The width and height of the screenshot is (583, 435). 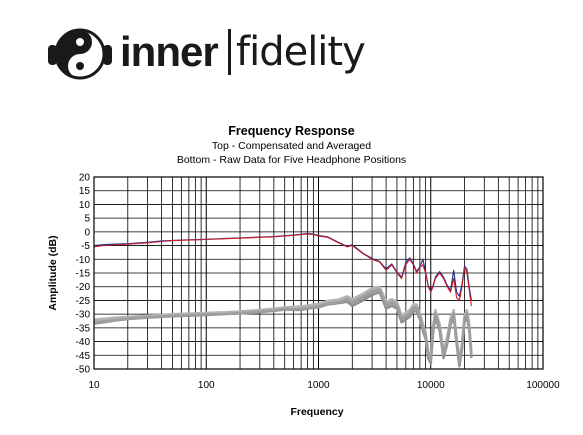 I want to click on x-tick-label: 10000, so click(x=431, y=385).